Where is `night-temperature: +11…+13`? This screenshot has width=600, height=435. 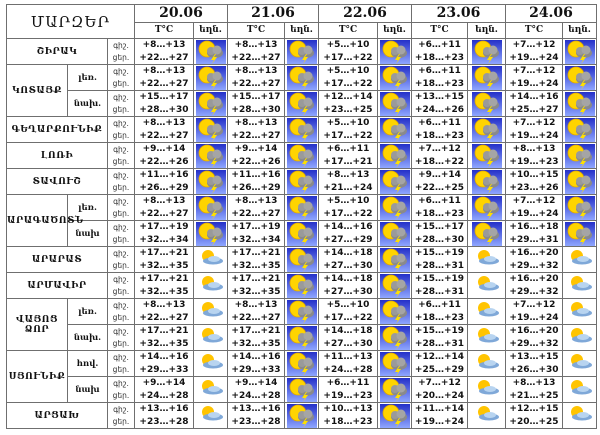
night-temperature: +11…+13 is located at coordinates (348, 357).